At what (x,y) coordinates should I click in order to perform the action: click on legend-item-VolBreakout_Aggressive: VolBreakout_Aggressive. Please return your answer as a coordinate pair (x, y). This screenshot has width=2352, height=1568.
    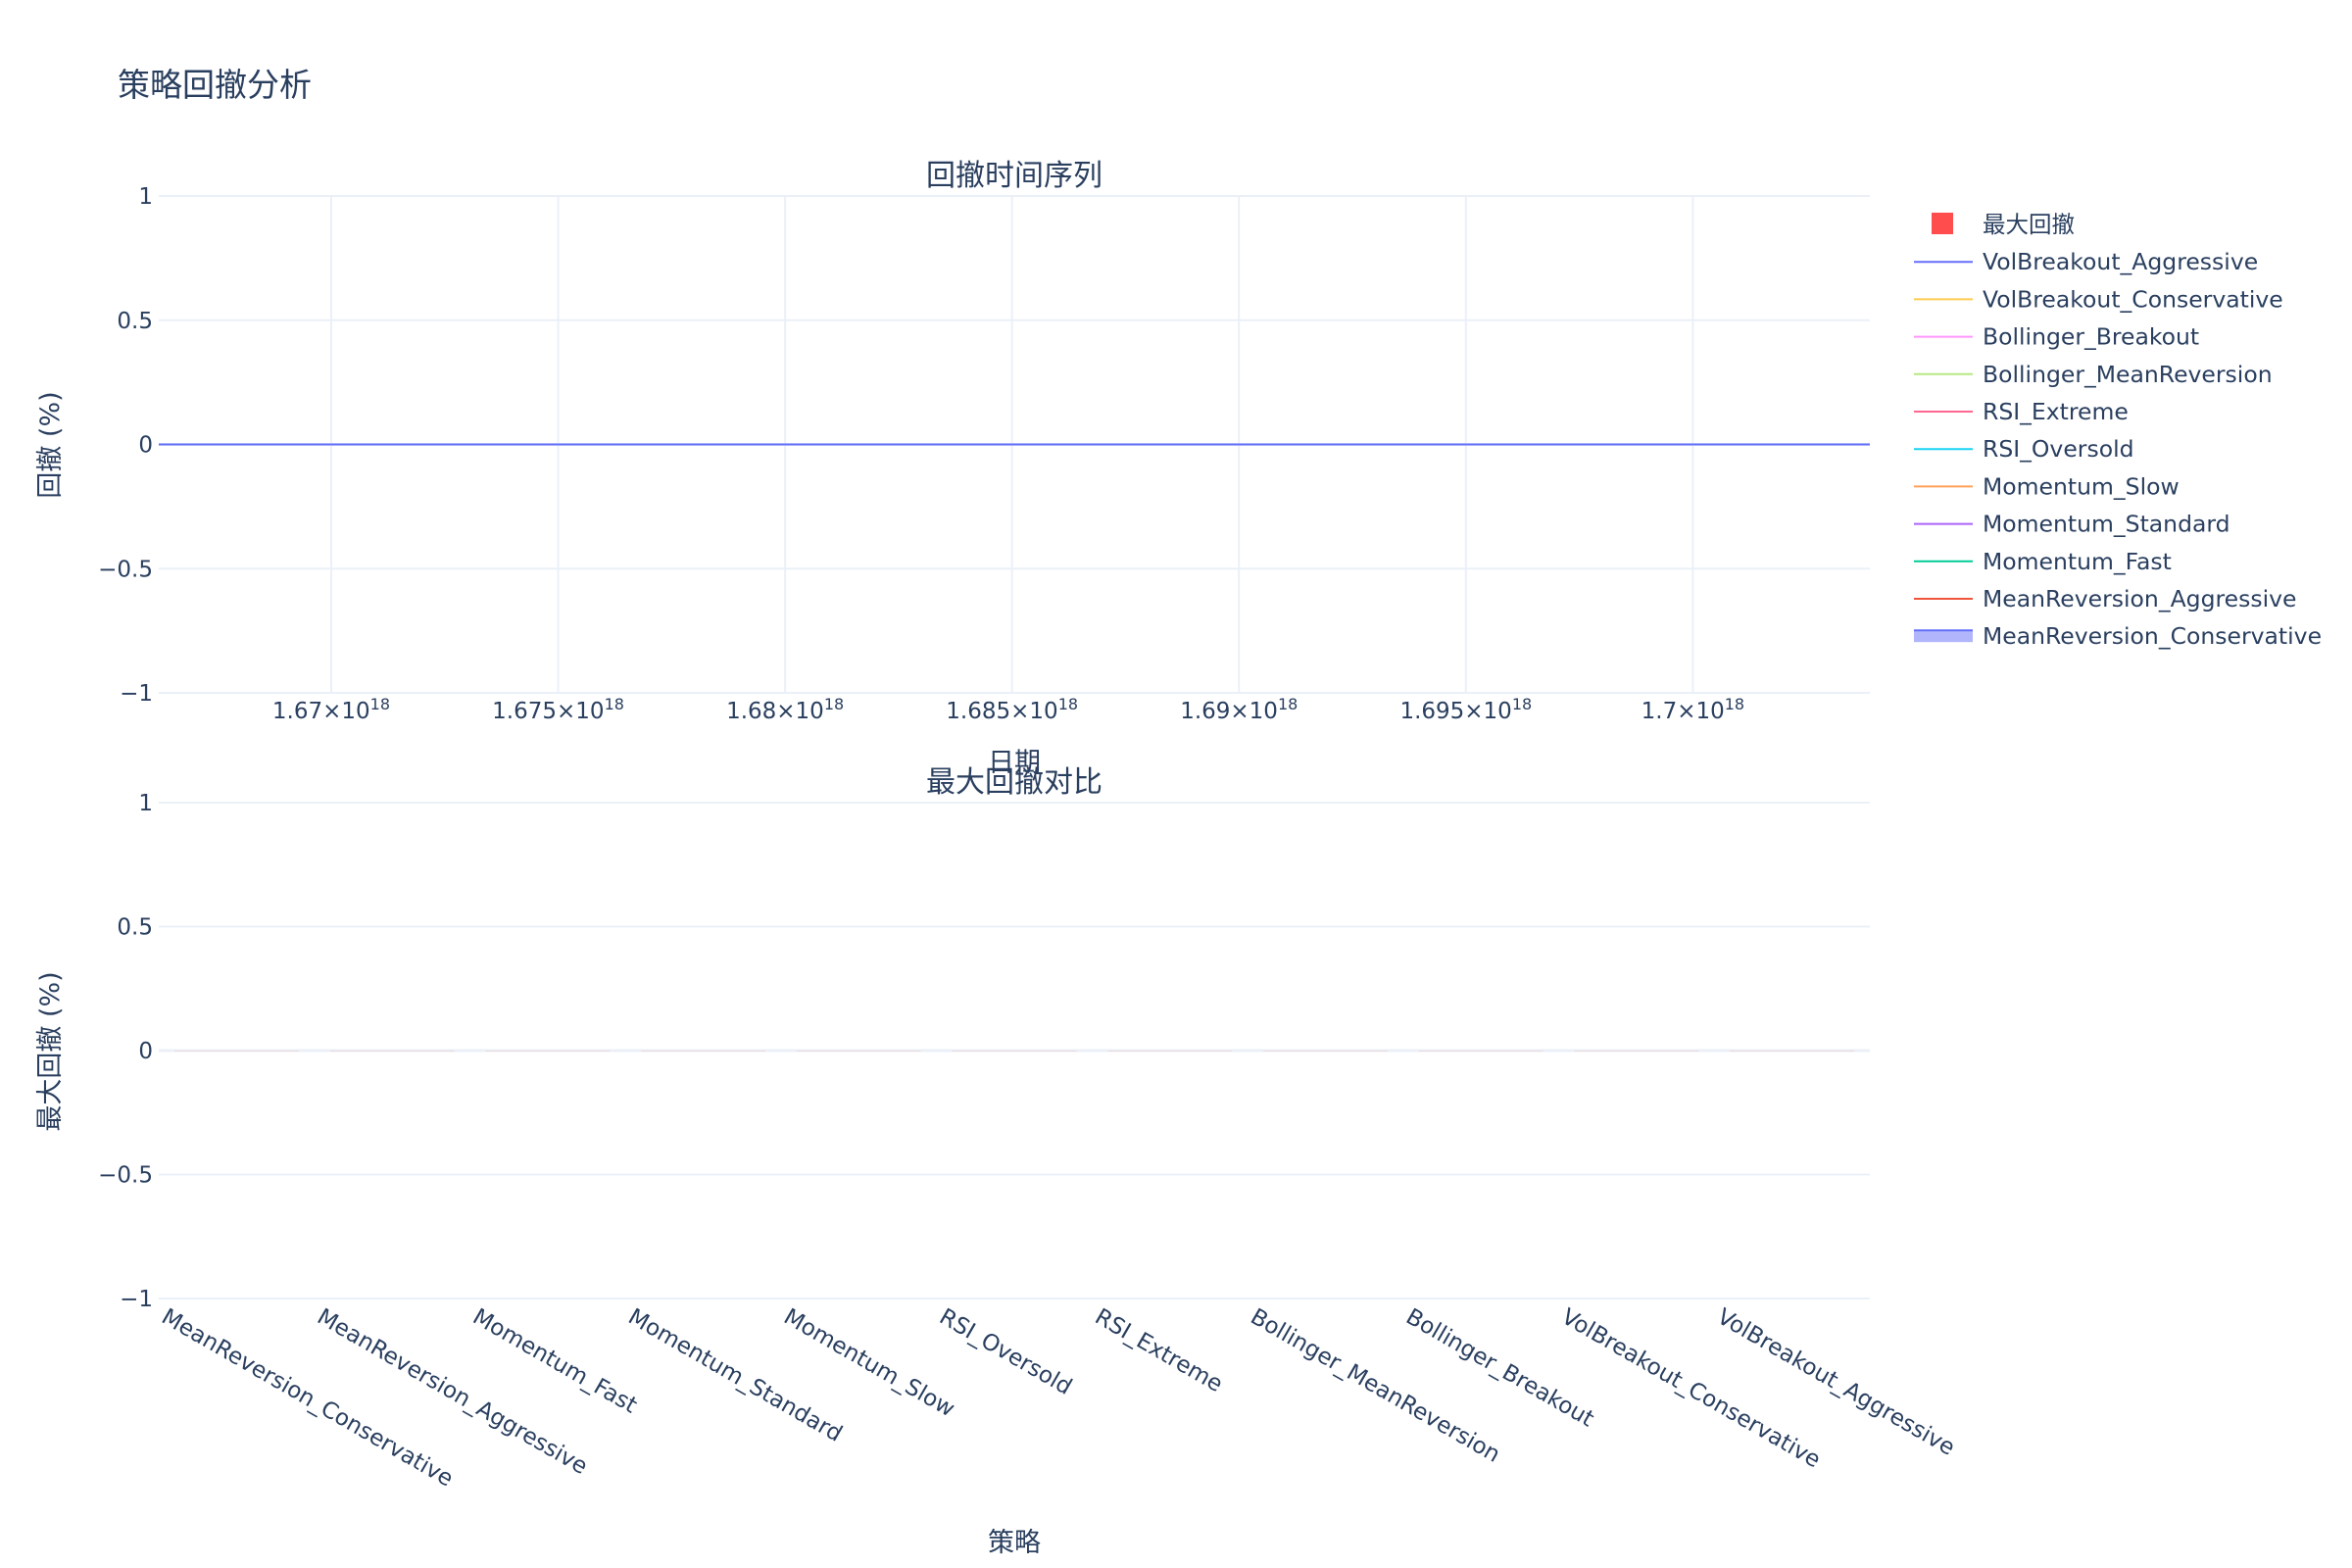
    Looking at the image, I should click on (2086, 261).